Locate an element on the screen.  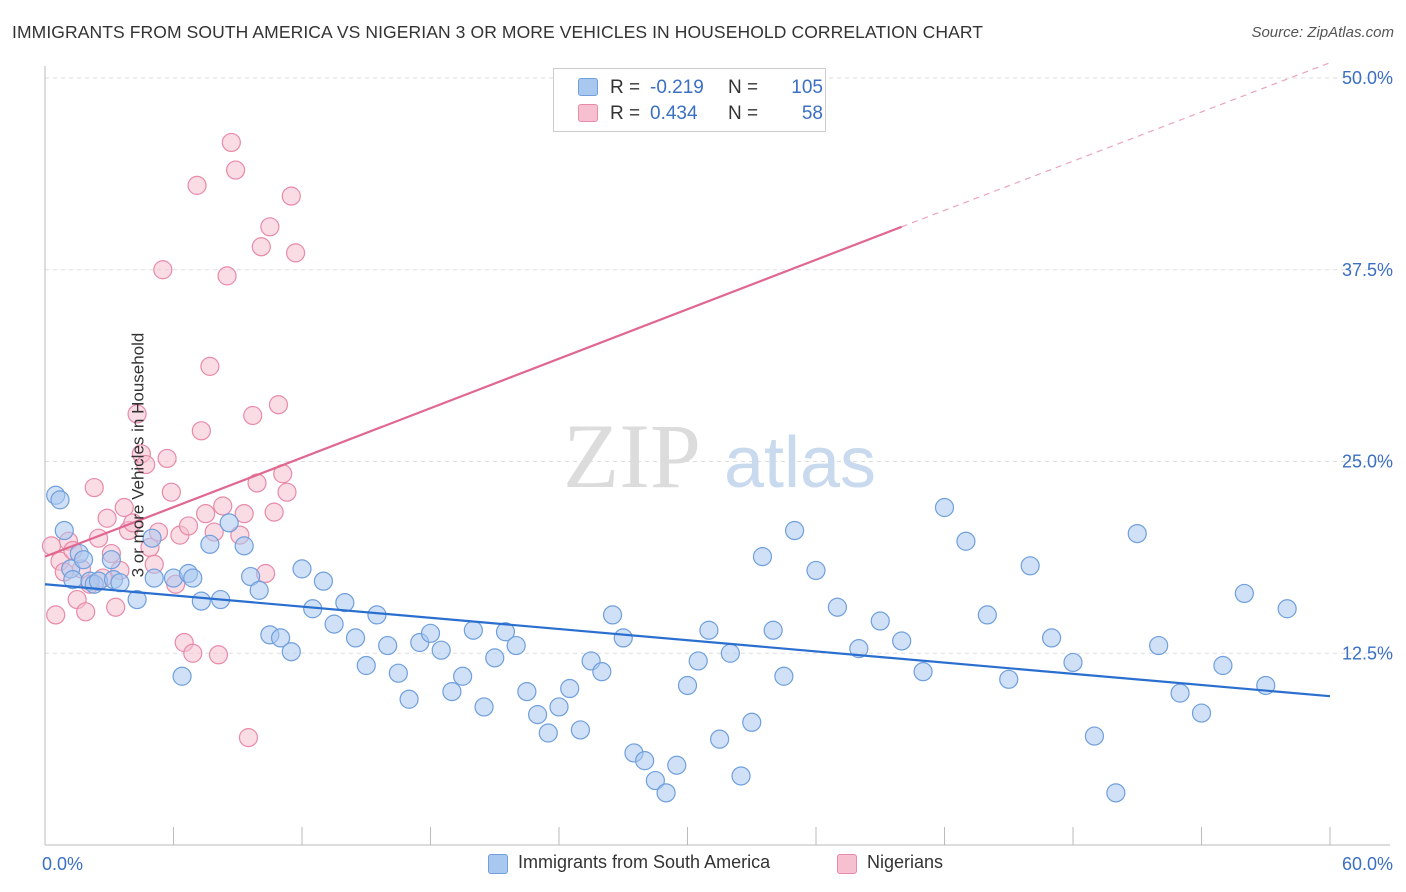
pink-swatch is located at coordinates (847, 864).